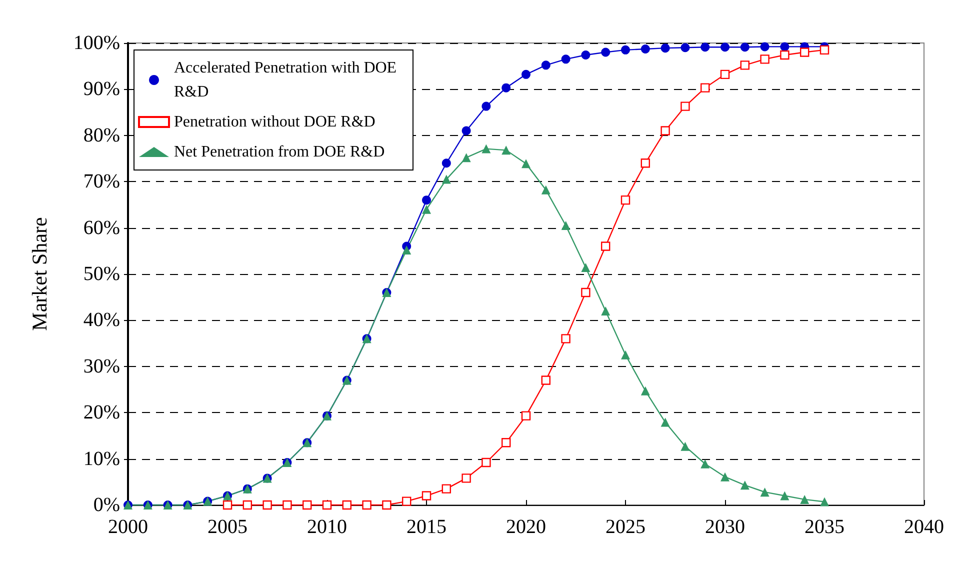 The height and width of the screenshot is (571, 959). What do you see at coordinates (626, 527) in the screenshot?
I see `x-tick-label: 2025` at bounding box center [626, 527].